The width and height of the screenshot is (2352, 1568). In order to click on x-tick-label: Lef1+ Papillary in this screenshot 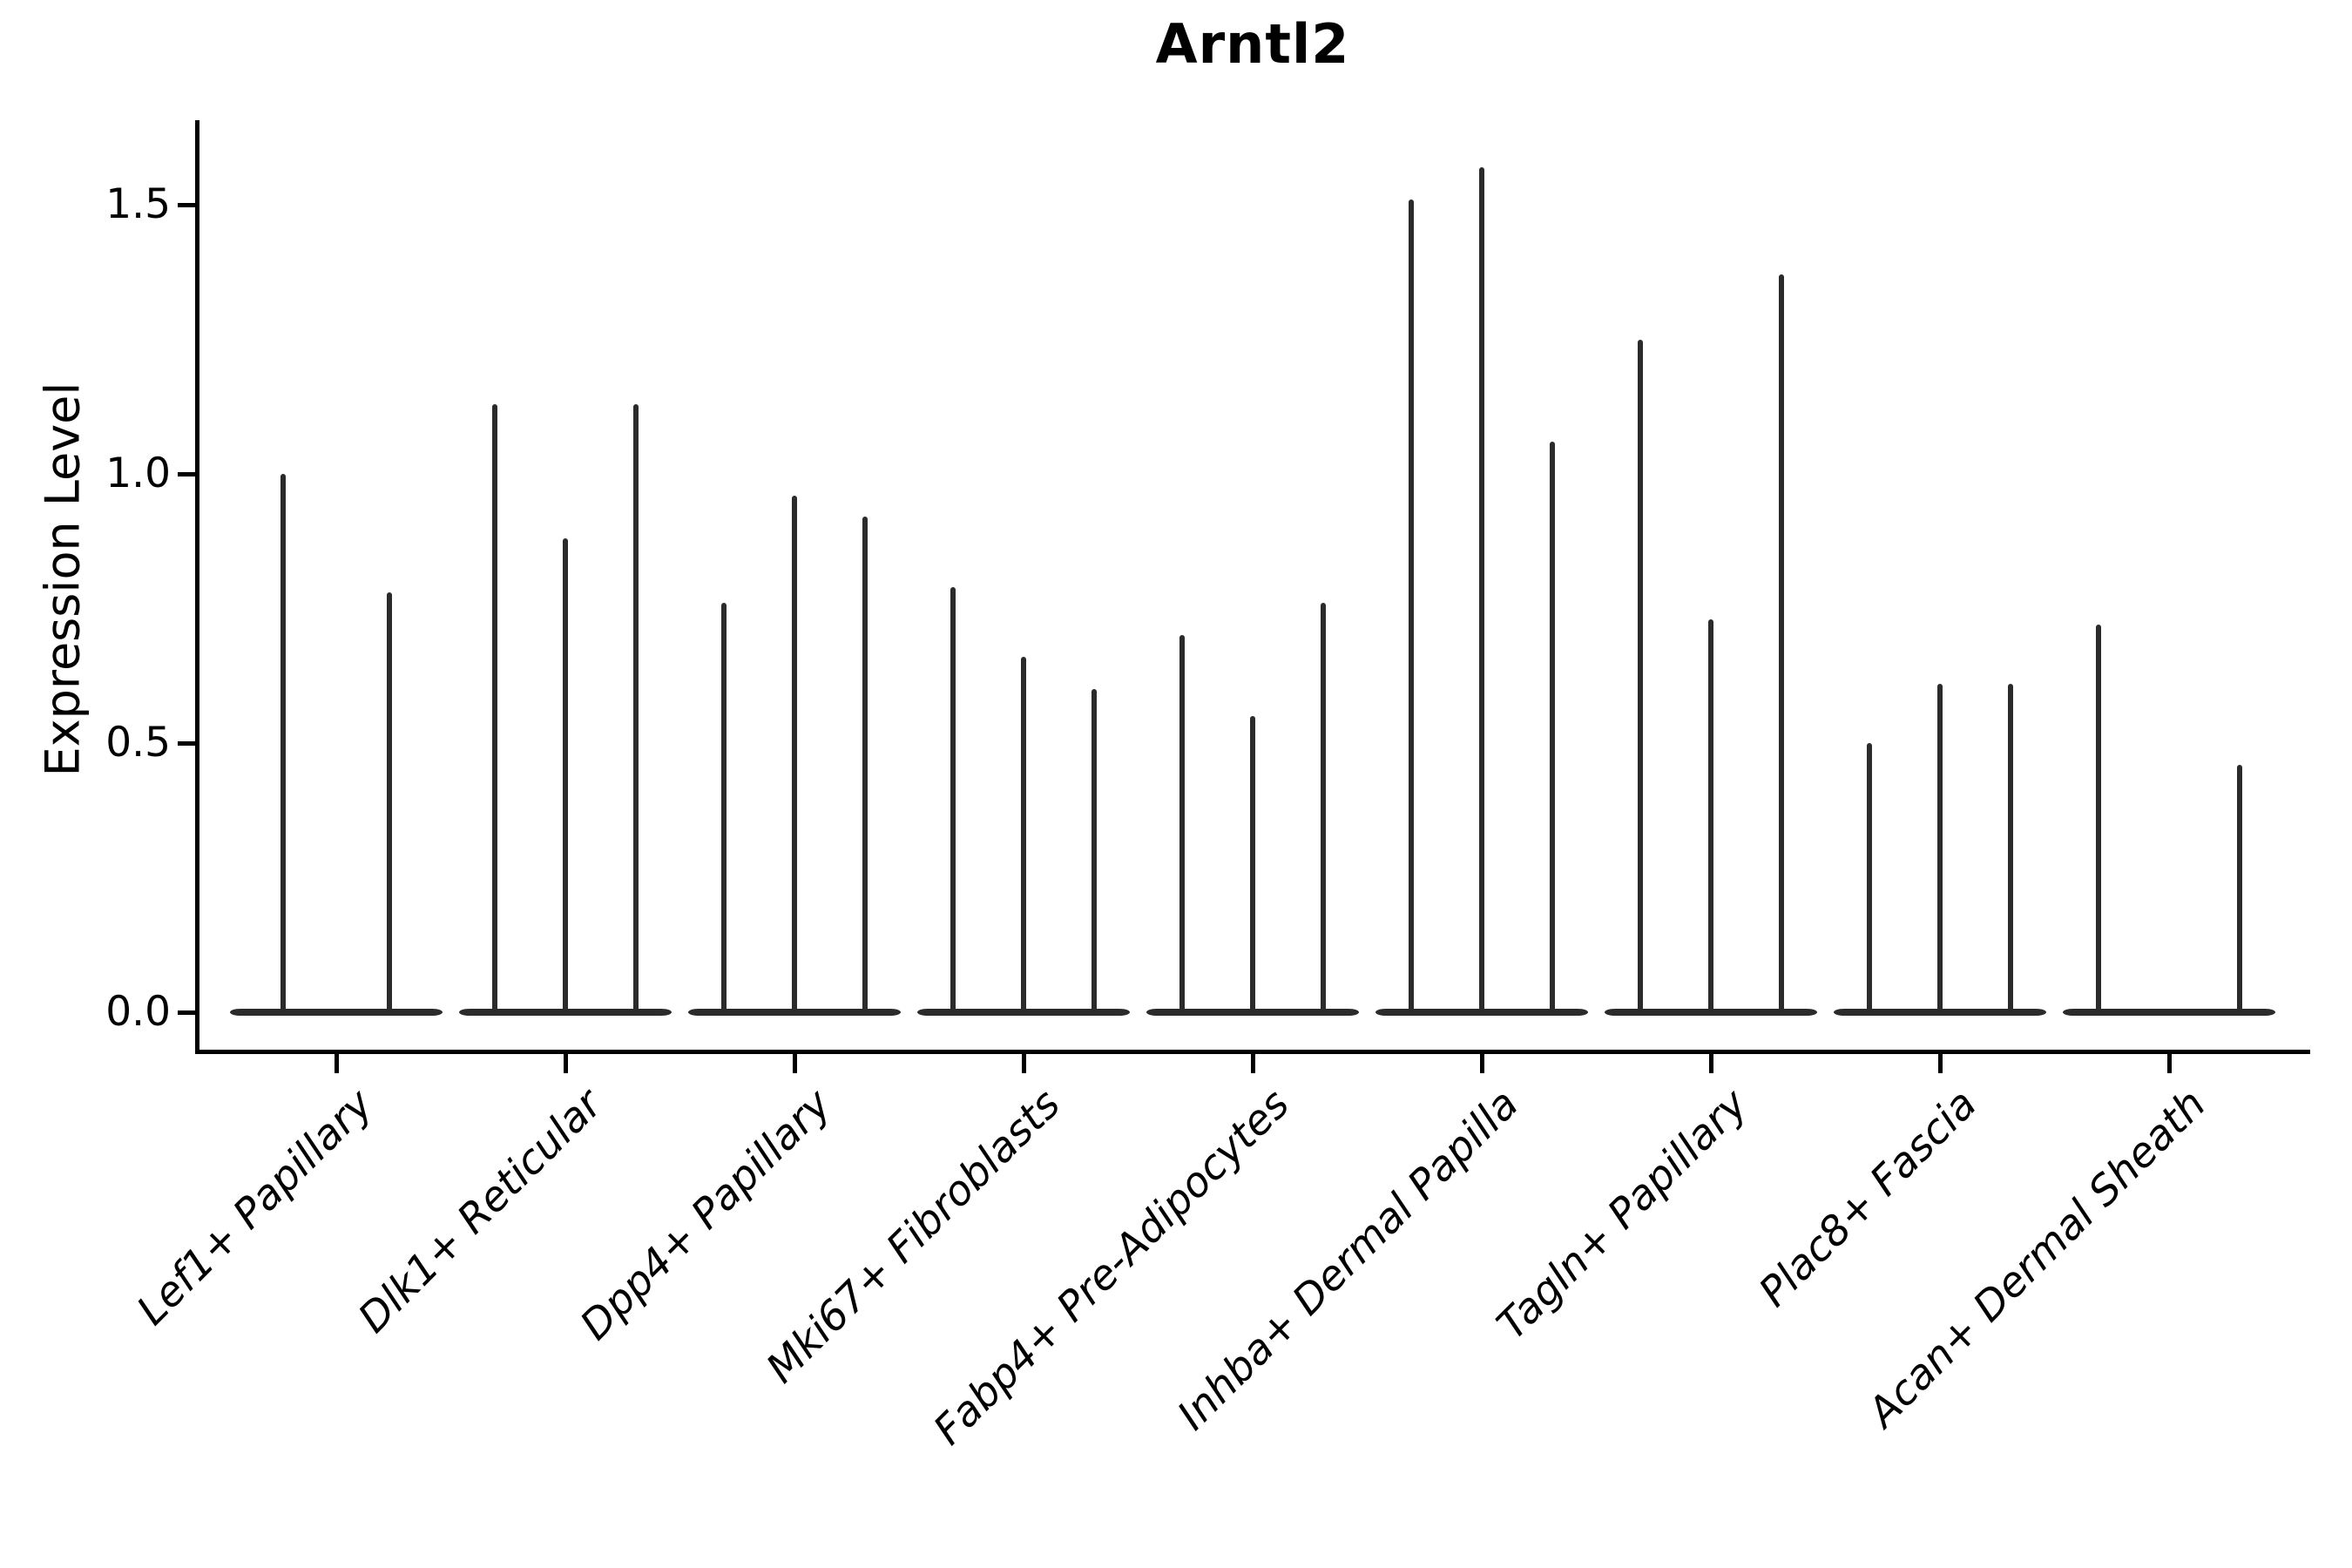, I will do `click(255, 1207)`.